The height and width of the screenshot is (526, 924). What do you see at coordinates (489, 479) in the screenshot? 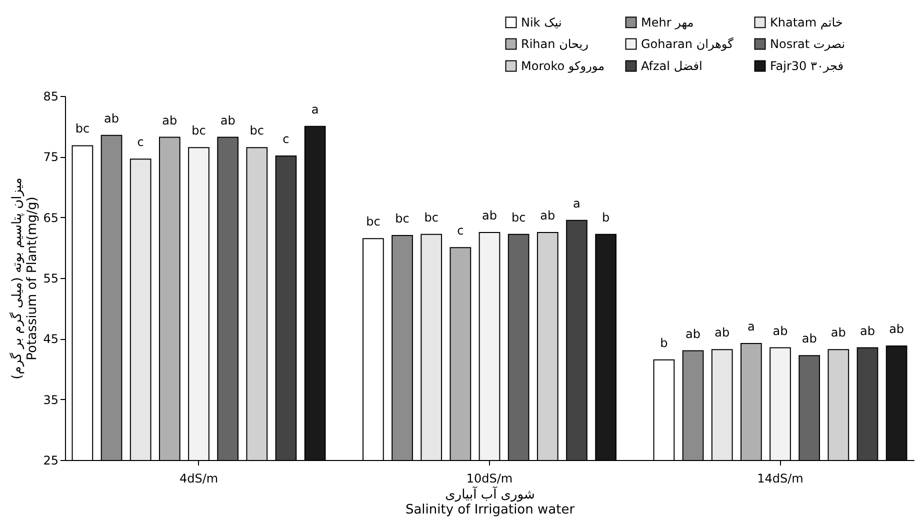
I see `x-tick-label: 10dS/m` at bounding box center [489, 479].